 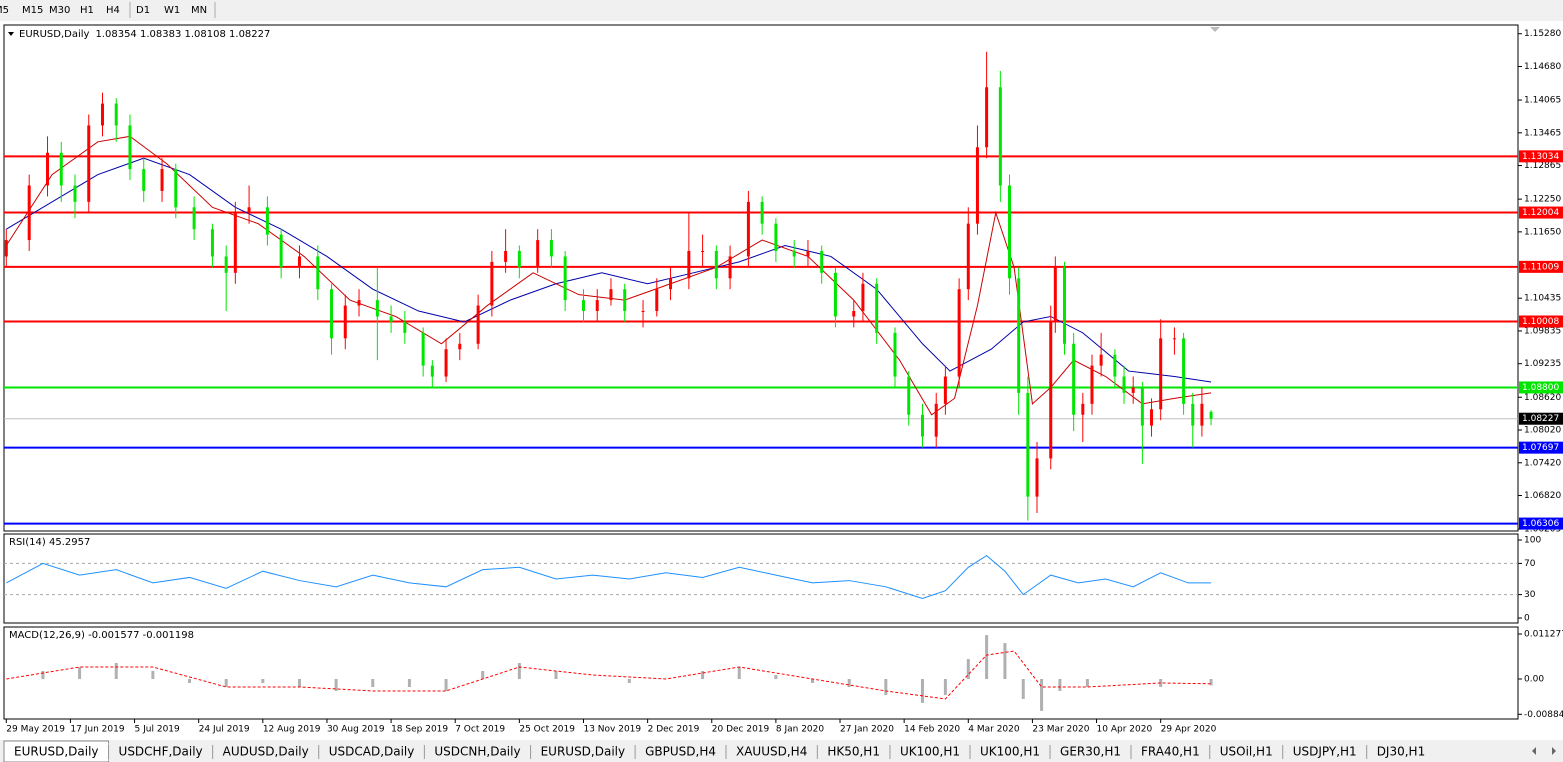 What do you see at coordinates (11, 34) in the screenshot?
I see `menu-arrow` at bounding box center [11, 34].